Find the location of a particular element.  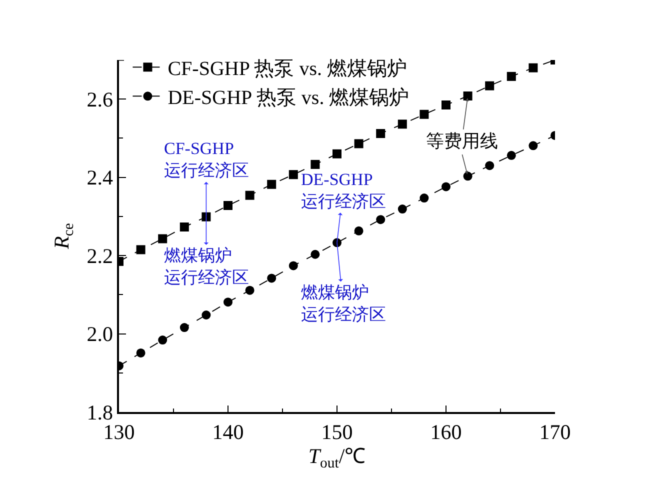

x-tick-label: 170 is located at coordinates (555, 432).